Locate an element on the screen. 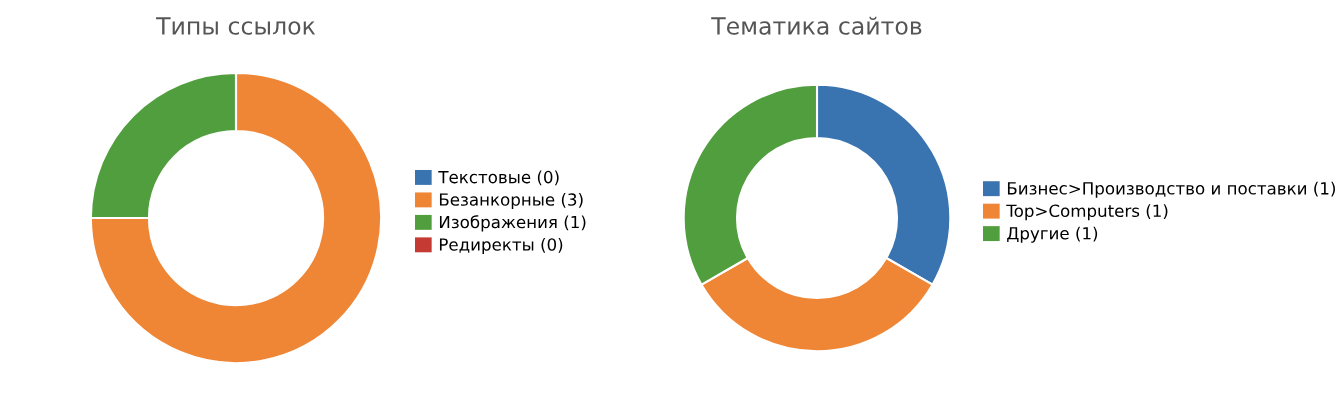  legend-label: Безанкорные (3) is located at coordinates (511, 201).